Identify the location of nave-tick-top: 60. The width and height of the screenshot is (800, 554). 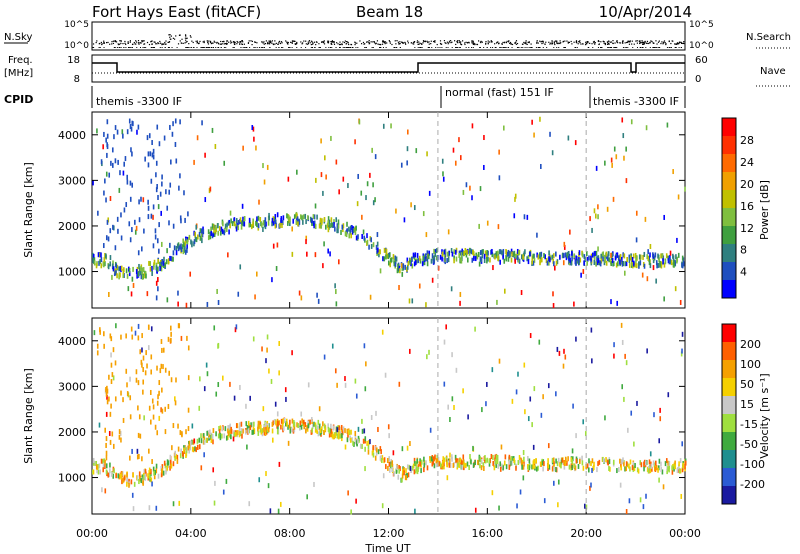
(701, 60).